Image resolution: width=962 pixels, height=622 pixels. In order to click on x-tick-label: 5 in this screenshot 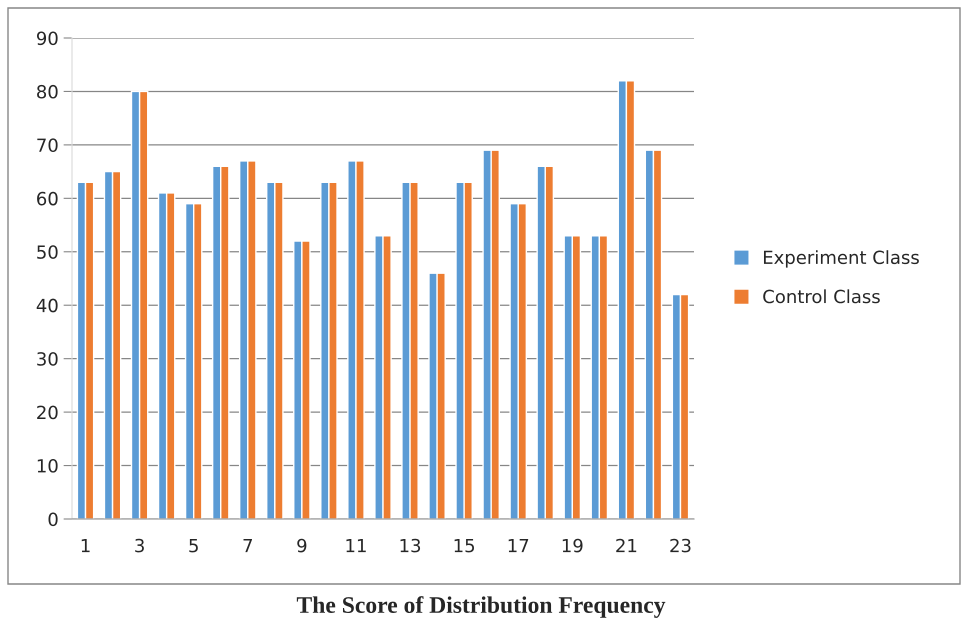, I will do `click(193, 545)`.